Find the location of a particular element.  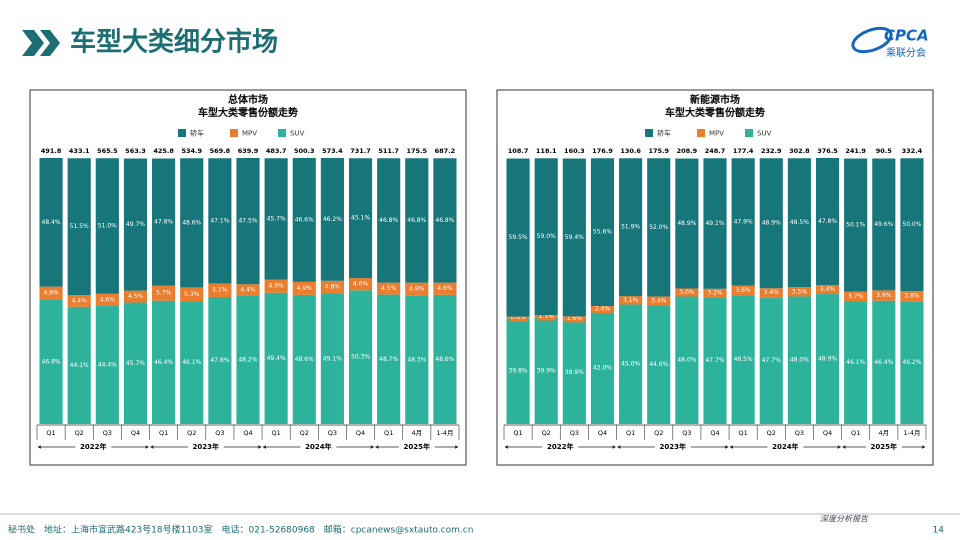

value-label: 1.6% is located at coordinates (575, 318).